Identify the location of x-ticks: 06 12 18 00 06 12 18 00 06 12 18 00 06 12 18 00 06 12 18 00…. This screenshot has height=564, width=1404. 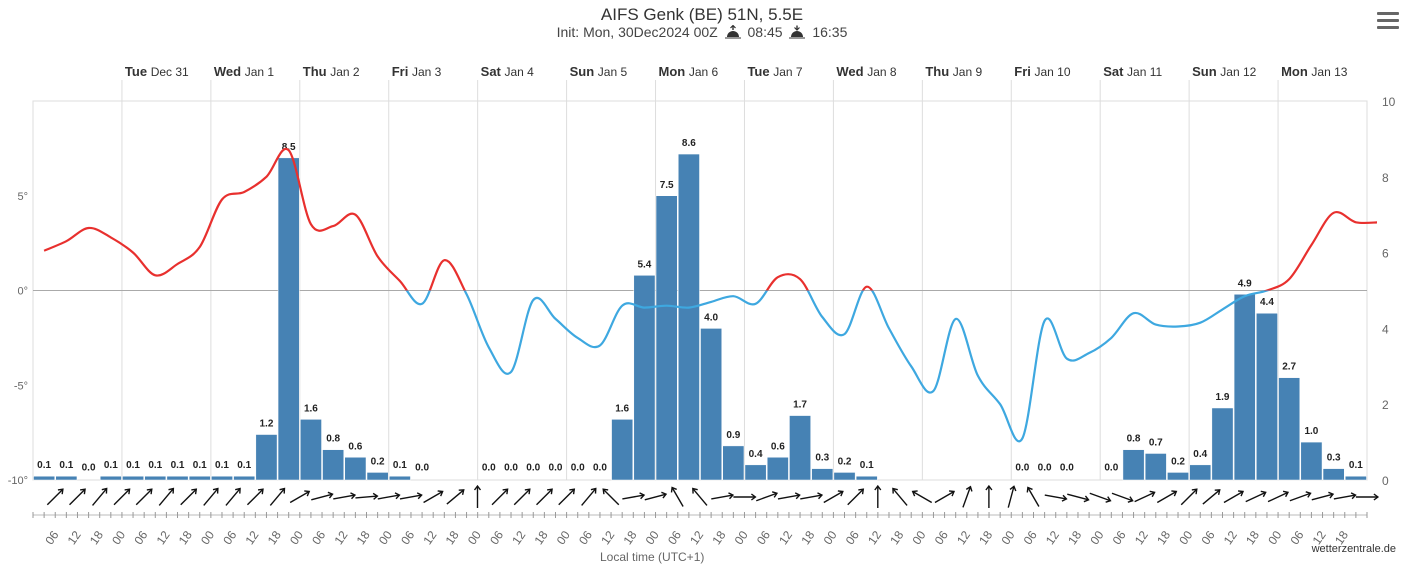
(700, 529).